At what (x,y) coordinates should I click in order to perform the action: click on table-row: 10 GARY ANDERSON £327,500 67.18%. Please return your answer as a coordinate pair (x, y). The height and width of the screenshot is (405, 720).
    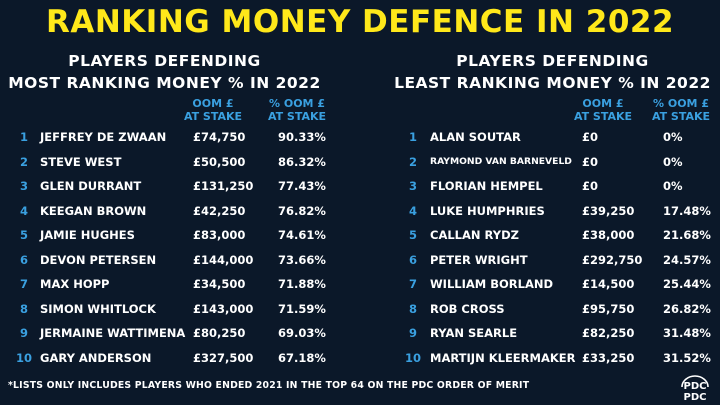
    Looking at the image, I should click on (172, 358).